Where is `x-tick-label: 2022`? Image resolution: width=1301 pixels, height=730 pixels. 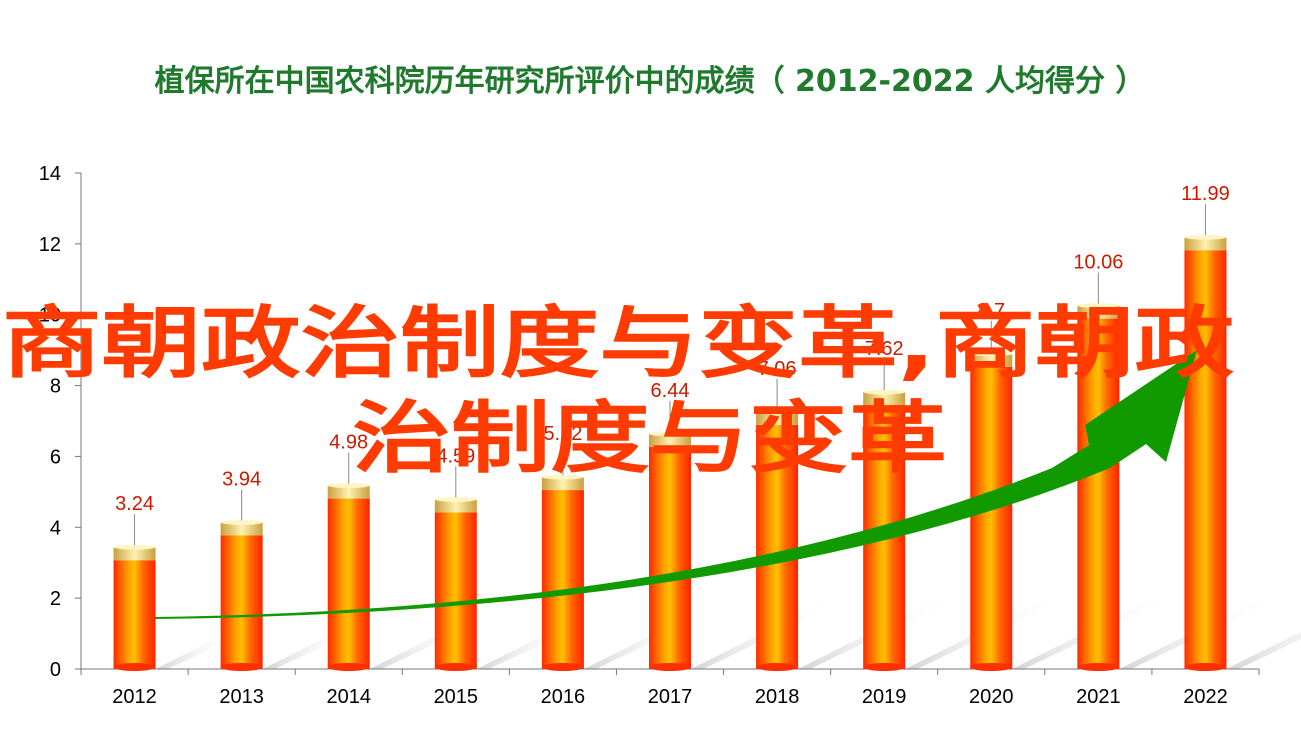
x-tick-label: 2022 is located at coordinates (1205, 697).